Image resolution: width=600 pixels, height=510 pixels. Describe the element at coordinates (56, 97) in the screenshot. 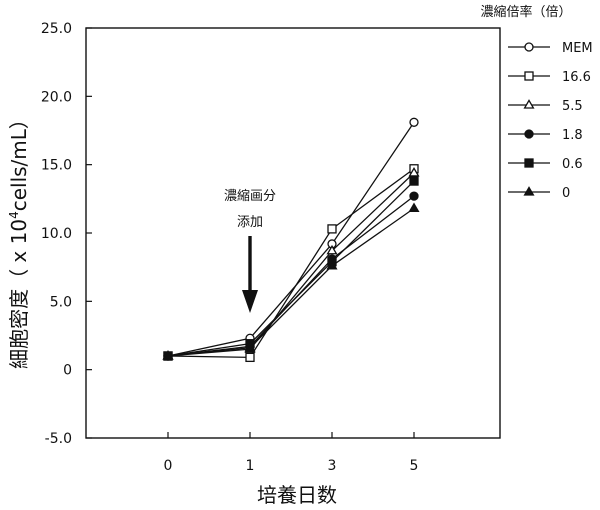

I see `y-tick-label: 20.0` at that location.